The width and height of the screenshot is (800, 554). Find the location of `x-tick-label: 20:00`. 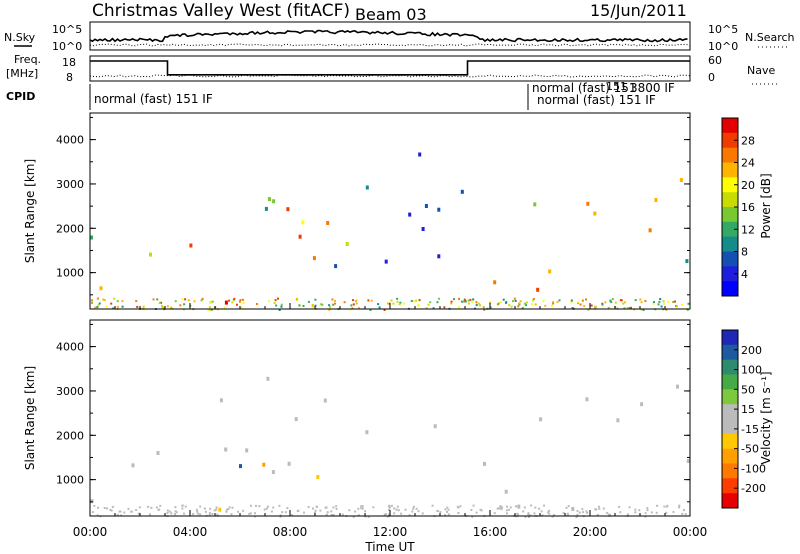

x-tick-label: 20:00 is located at coordinates (590, 532).